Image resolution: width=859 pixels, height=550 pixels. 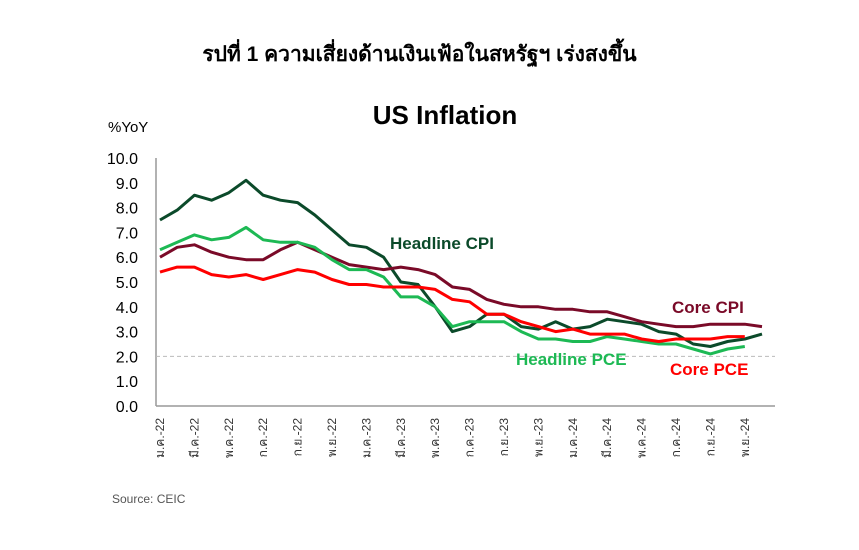 I want to click on x-tick-label: ก.ค.-22, so click(x=263, y=438).